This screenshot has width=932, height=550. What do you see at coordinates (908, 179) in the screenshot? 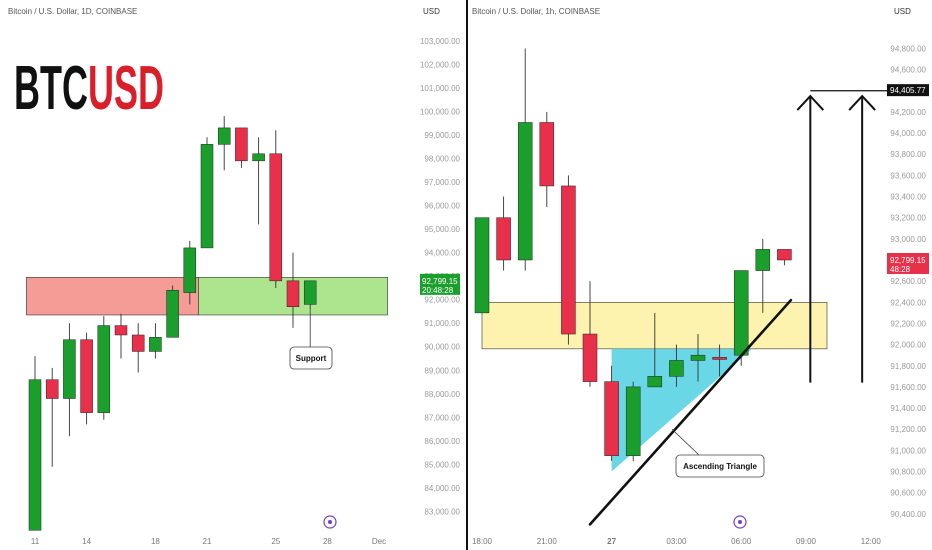
I see `right-price-tags: 94,405.77 92,799.15 48:28` at bounding box center [908, 179].